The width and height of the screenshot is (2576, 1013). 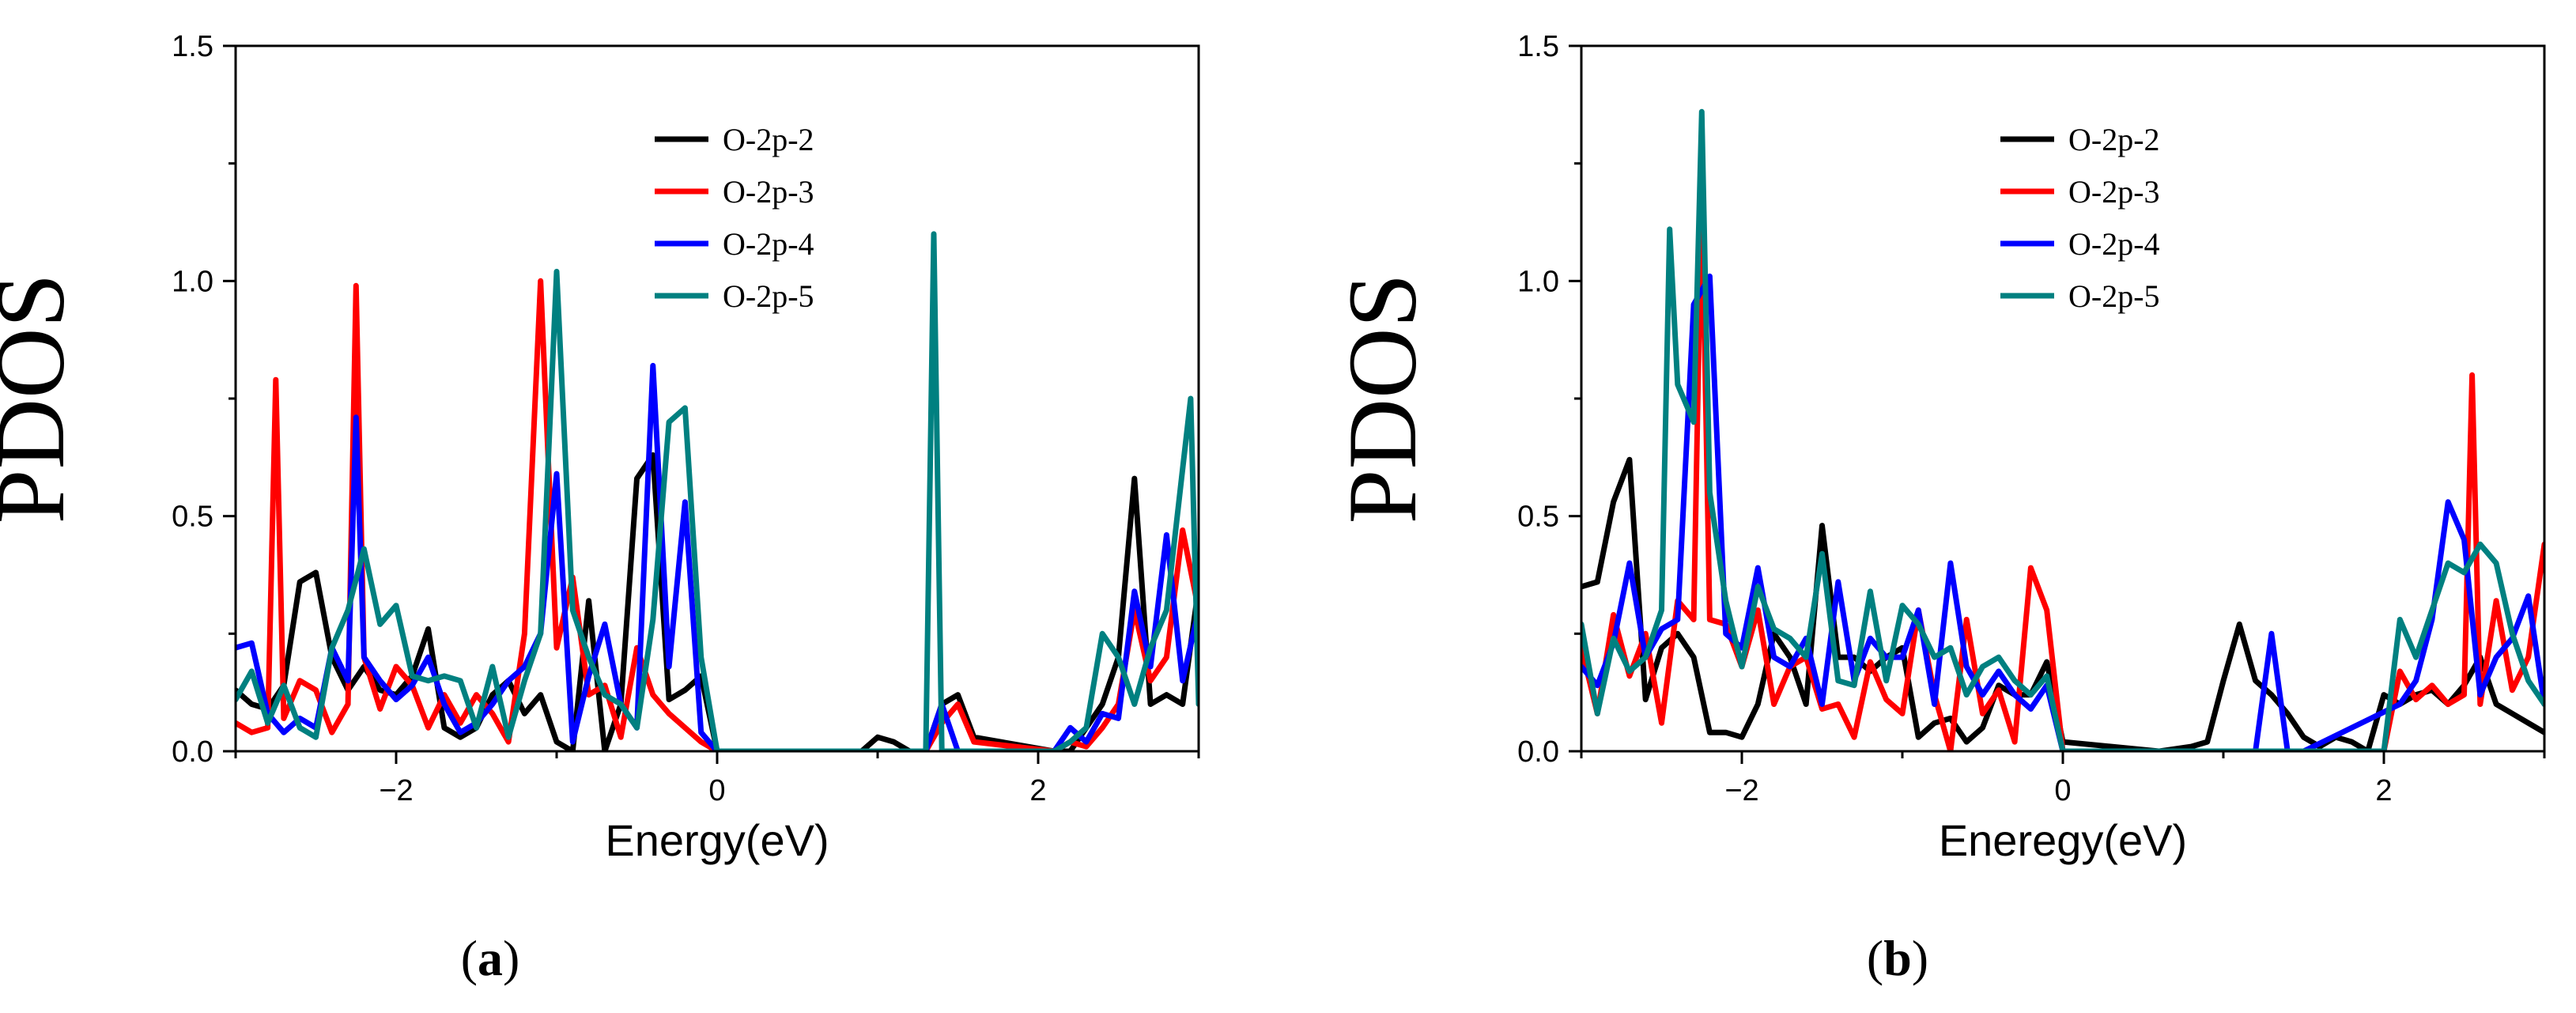 I want to click on panel-label: (a), so click(x=490, y=958).